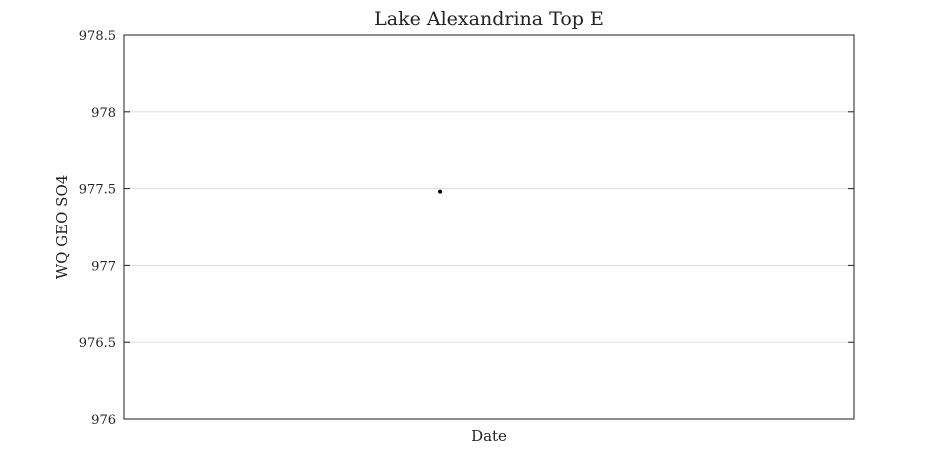  What do you see at coordinates (103, 420) in the screenshot?
I see `y-tick-label: 976` at bounding box center [103, 420].